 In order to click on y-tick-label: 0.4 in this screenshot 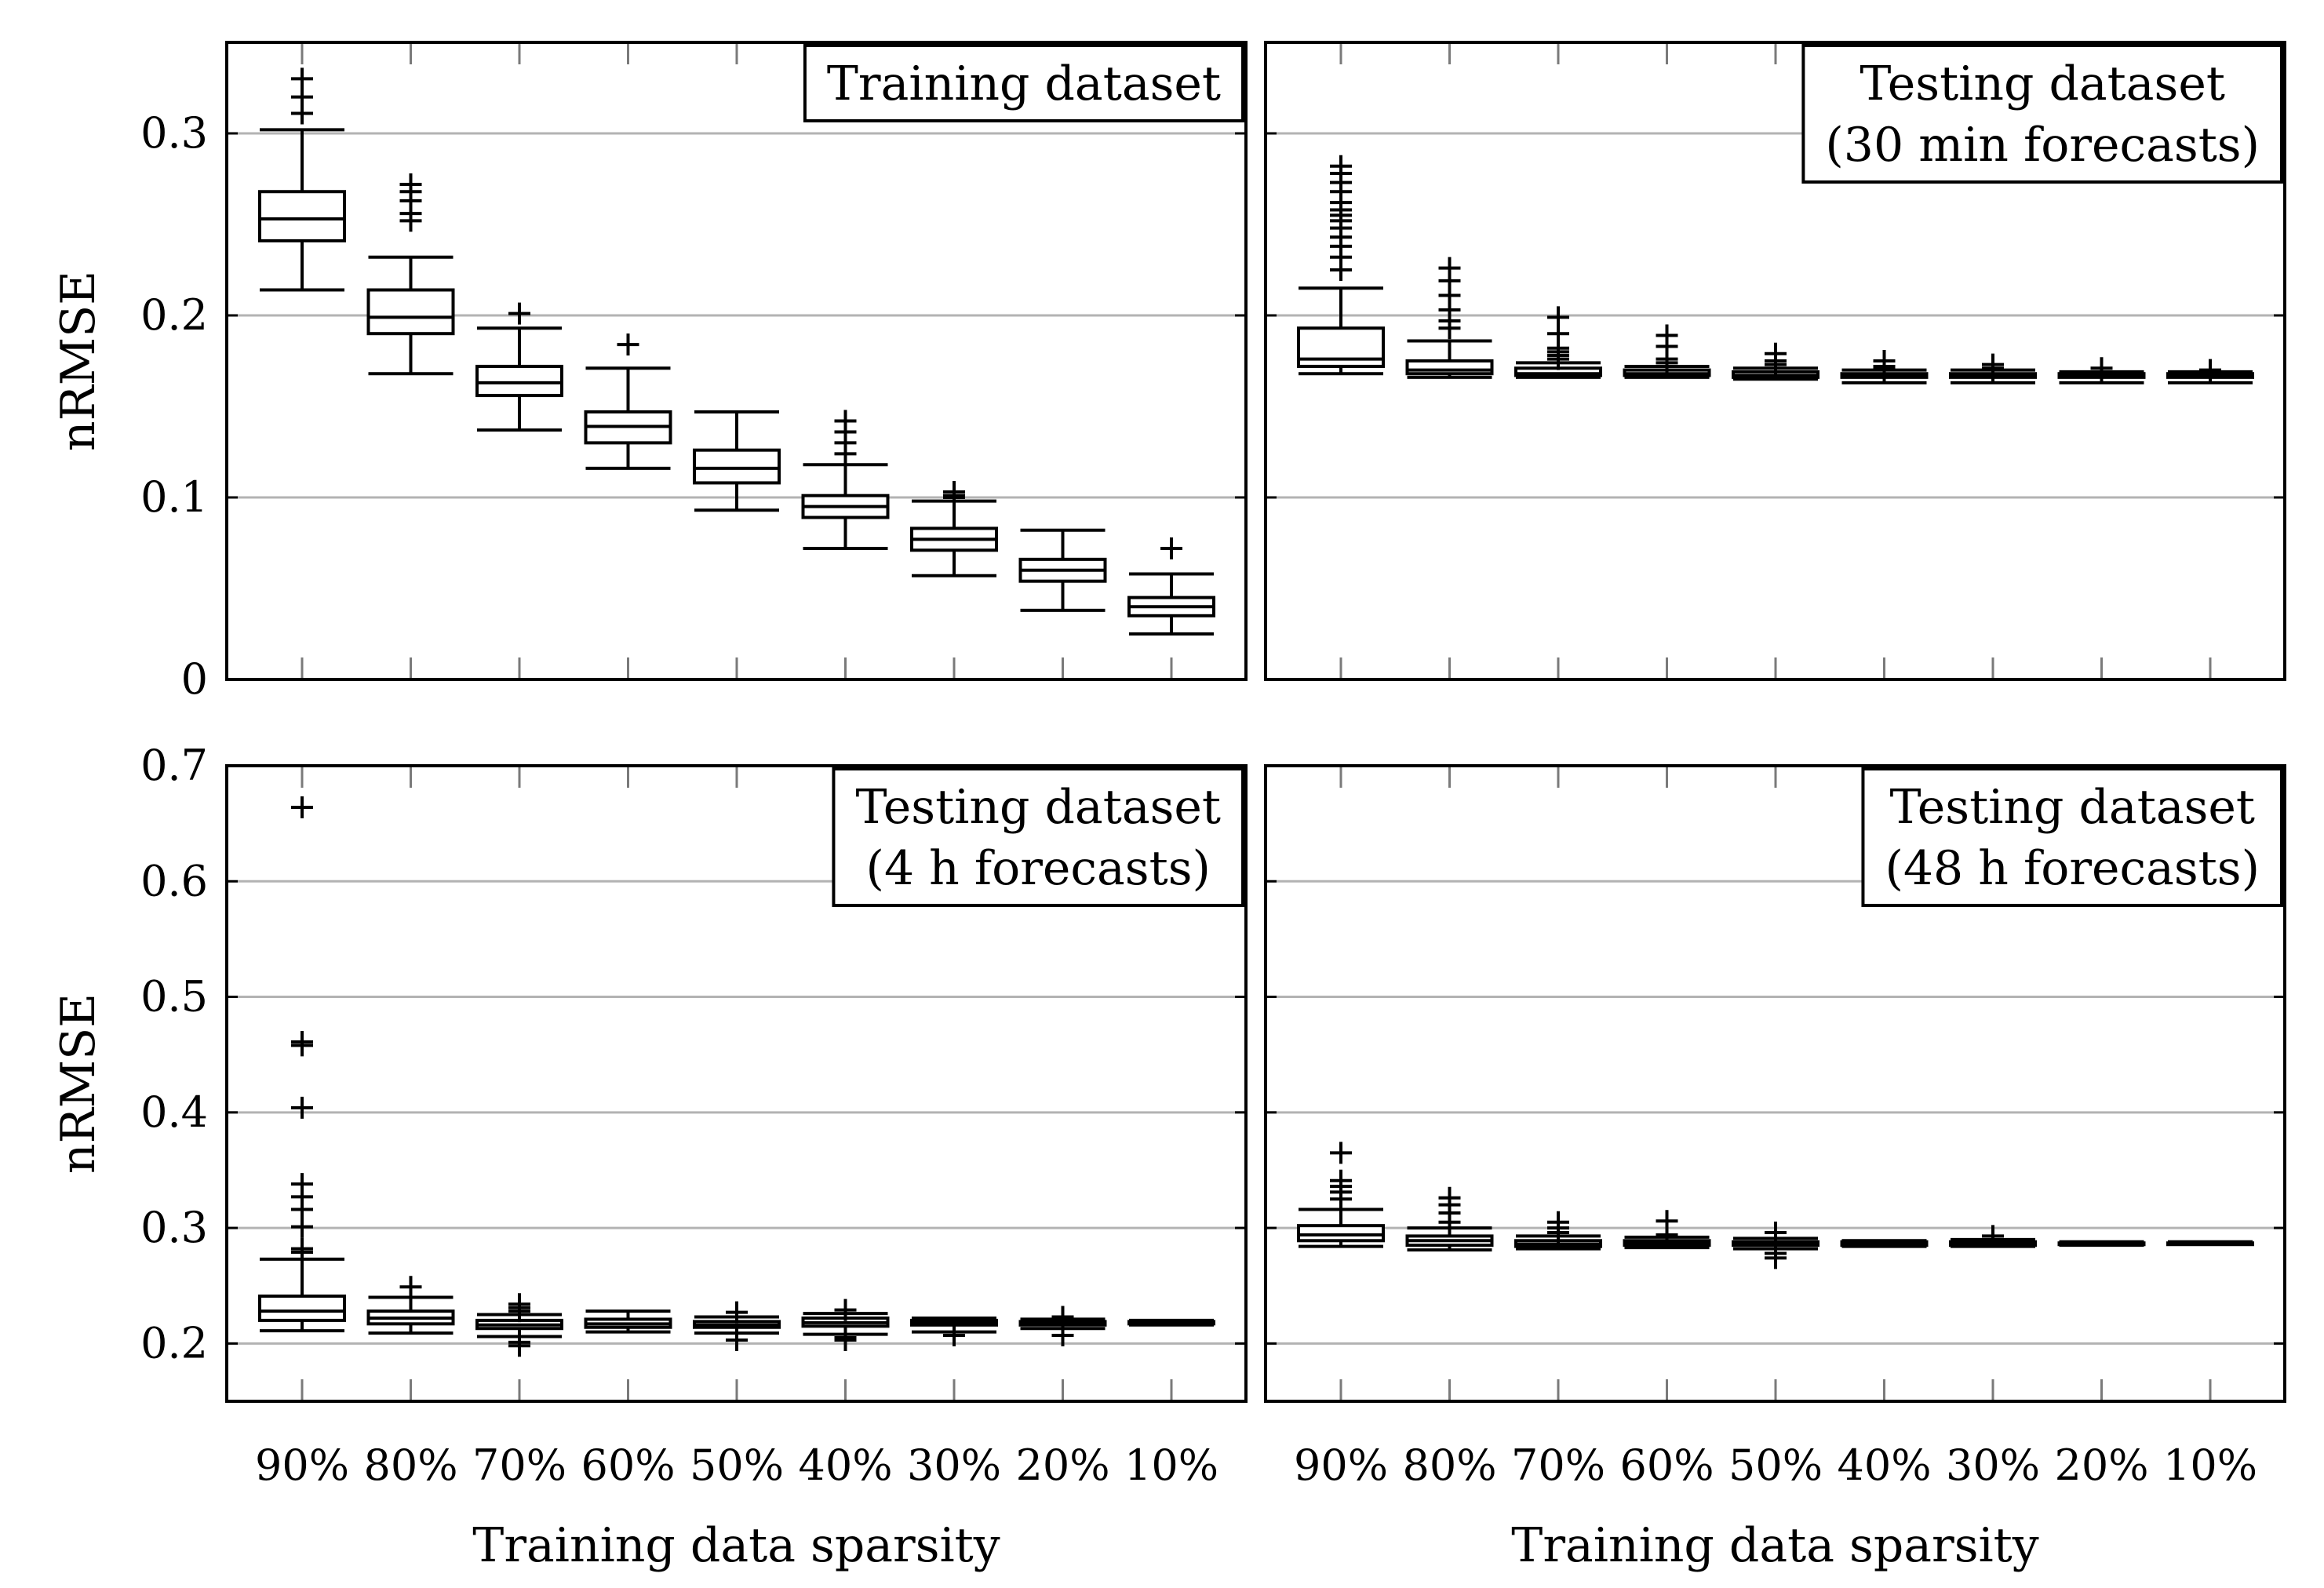, I will do `click(174, 1112)`.